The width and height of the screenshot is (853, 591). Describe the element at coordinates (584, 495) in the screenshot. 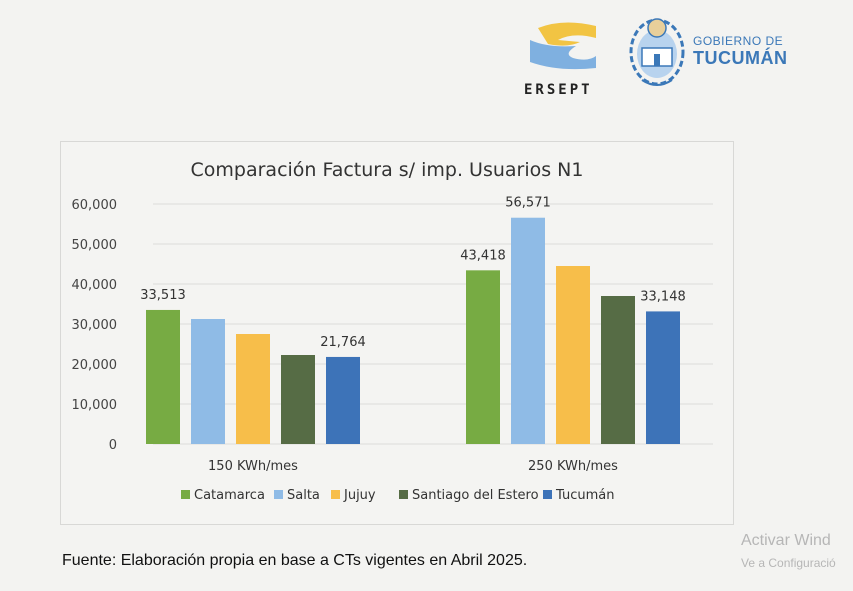

I see `legend-label: Tucumán` at that location.